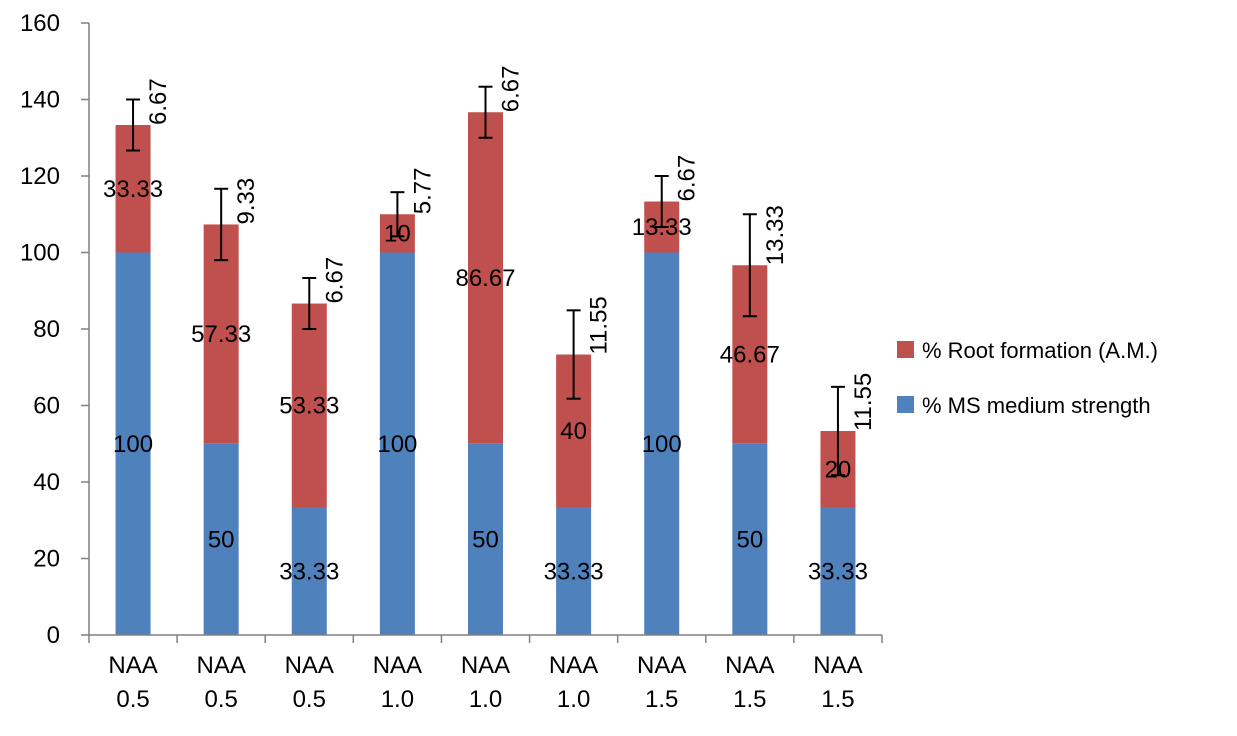 The width and height of the screenshot is (1237, 736). What do you see at coordinates (221, 334) in the screenshot?
I see `data-label: 57.33` at bounding box center [221, 334].